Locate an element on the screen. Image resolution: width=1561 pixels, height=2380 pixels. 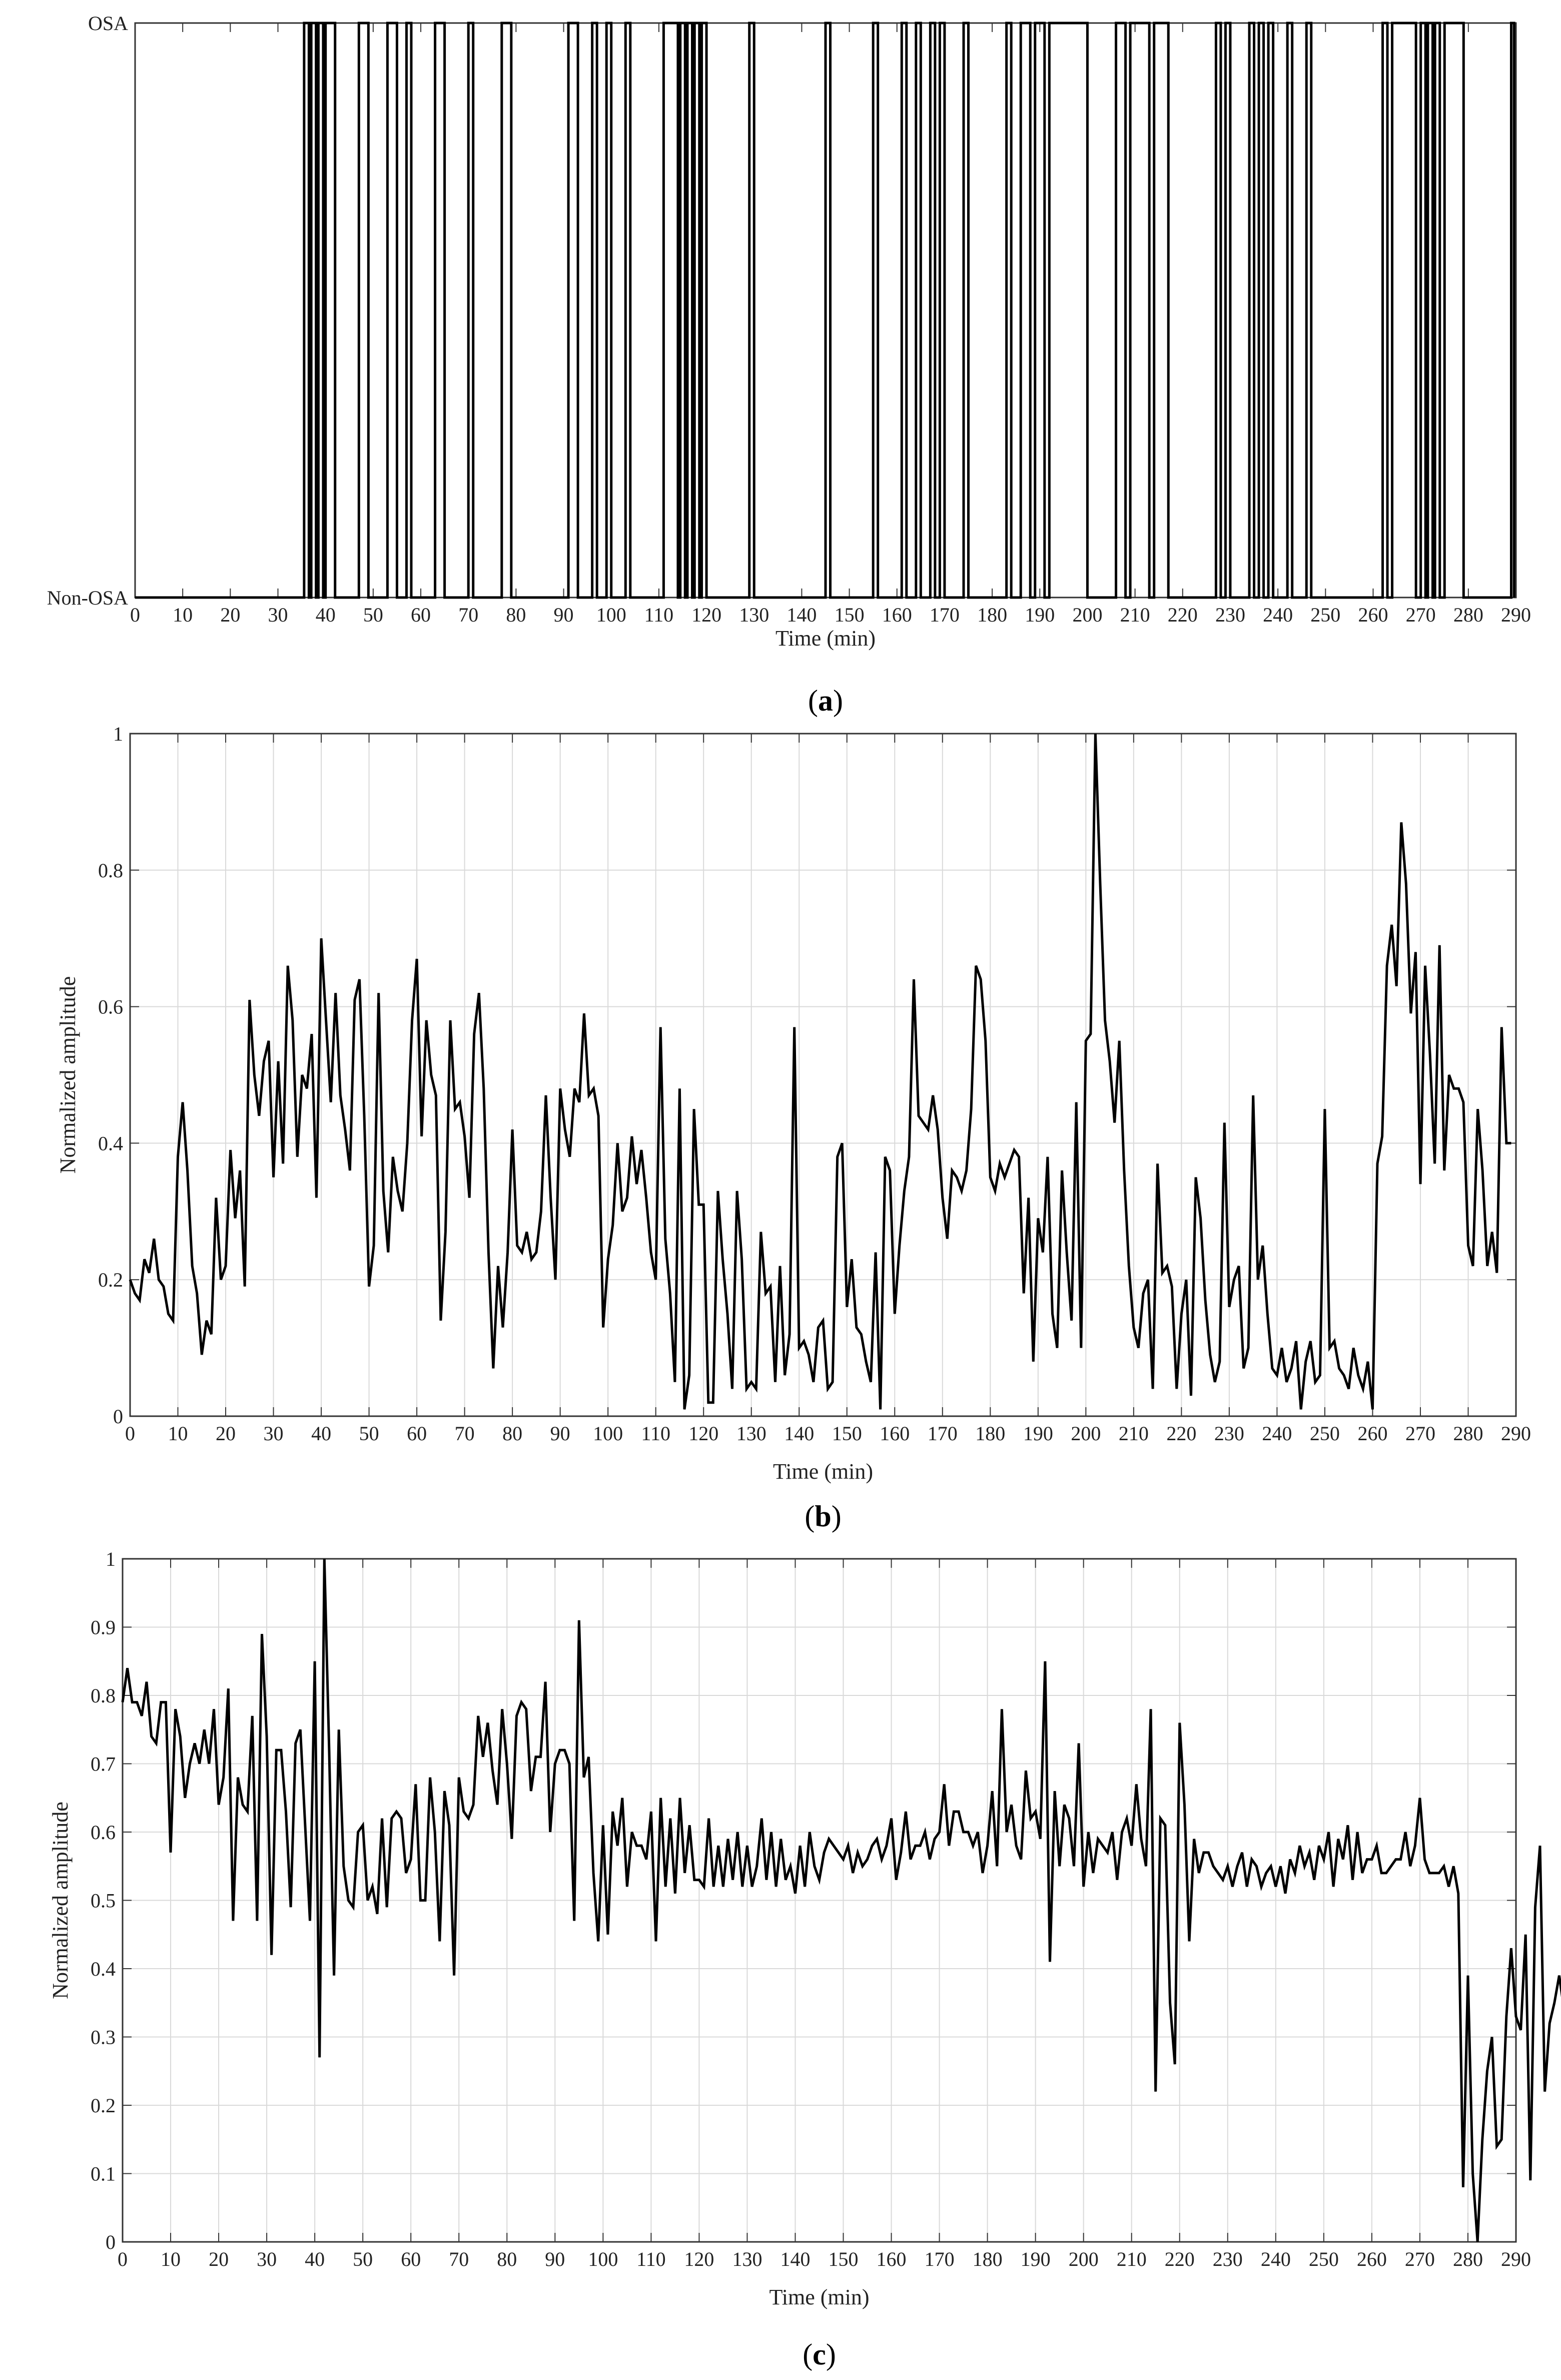
panel-caption: (a) is located at coordinates (825, 700).